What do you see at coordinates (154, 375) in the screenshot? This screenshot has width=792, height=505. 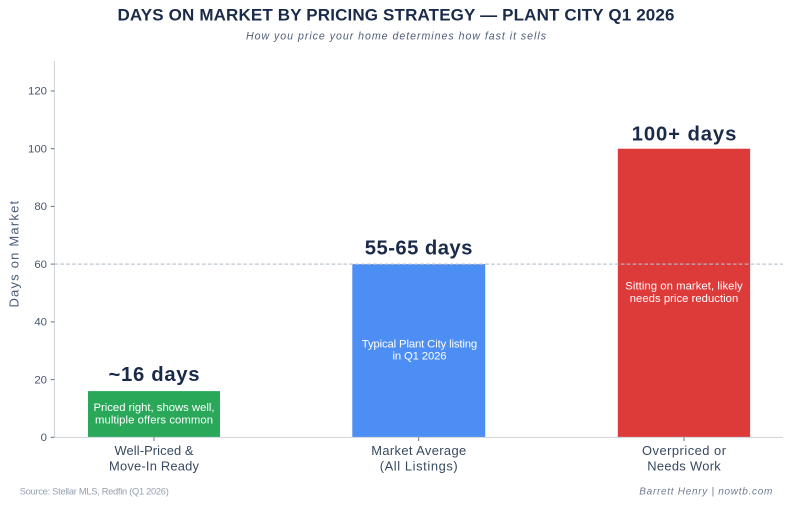 I see `svg-text: ~16 days` at bounding box center [154, 375].